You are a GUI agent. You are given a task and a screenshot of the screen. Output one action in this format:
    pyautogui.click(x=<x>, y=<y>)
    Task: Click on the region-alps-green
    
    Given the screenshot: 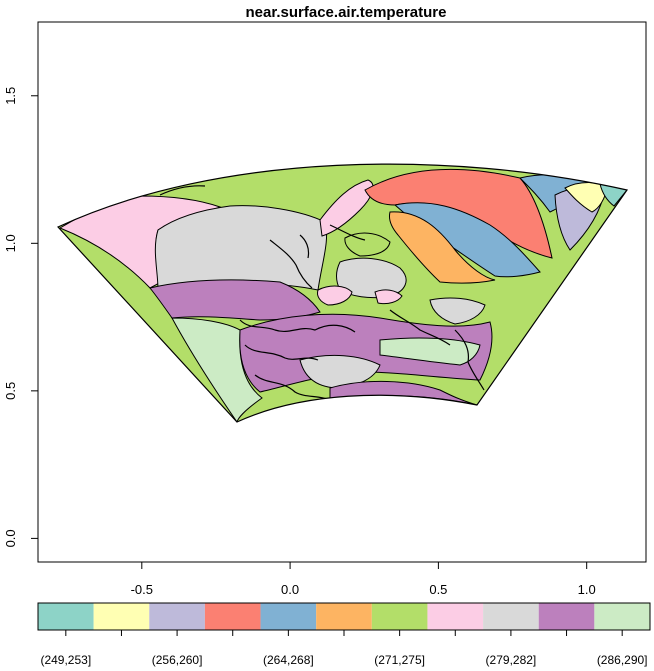 What is the action you would take?
    pyautogui.click(x=367, y=244)
    